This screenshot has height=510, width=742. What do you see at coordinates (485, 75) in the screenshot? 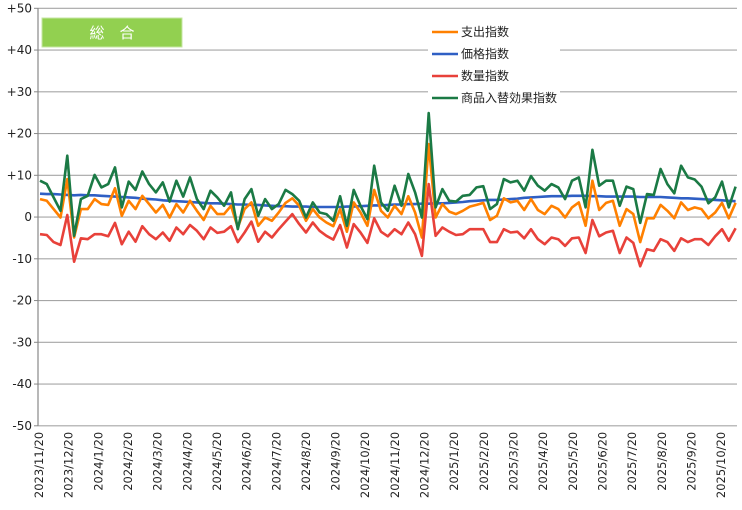
I see `legend-label: 数量指数` at bounding box center [485, 75].